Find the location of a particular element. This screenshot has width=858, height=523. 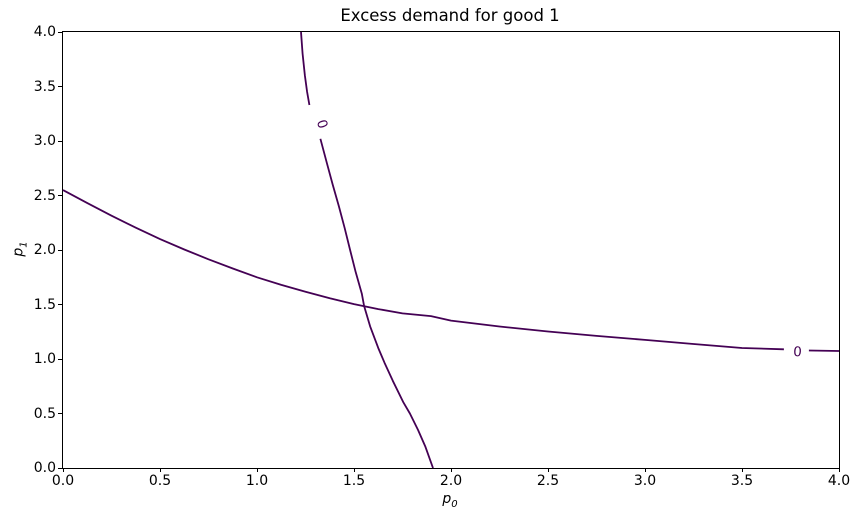

x-axis-label: p0 is located at coordinates (450, 500).